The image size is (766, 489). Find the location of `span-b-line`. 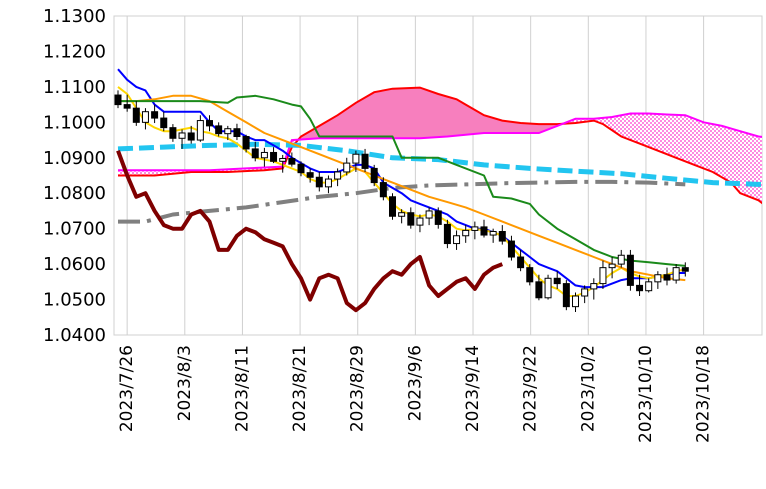

span-b-line is located at coordinates (440, 142).